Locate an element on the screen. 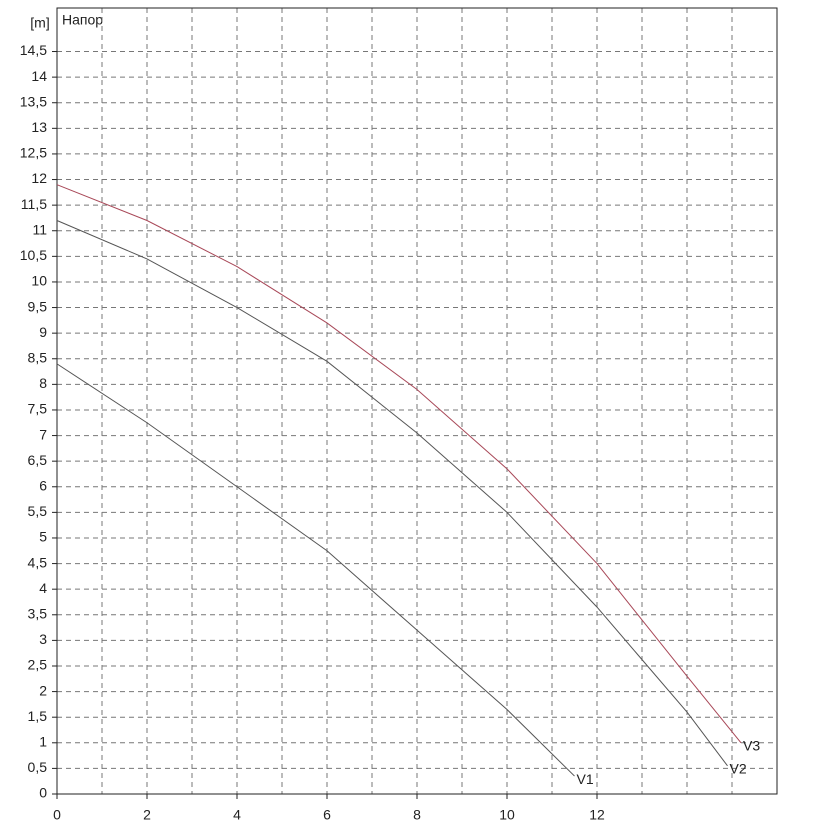 This screenshot has width=816, height=827. y-tick-label: 14,5 is located at coordinates (33, 50).